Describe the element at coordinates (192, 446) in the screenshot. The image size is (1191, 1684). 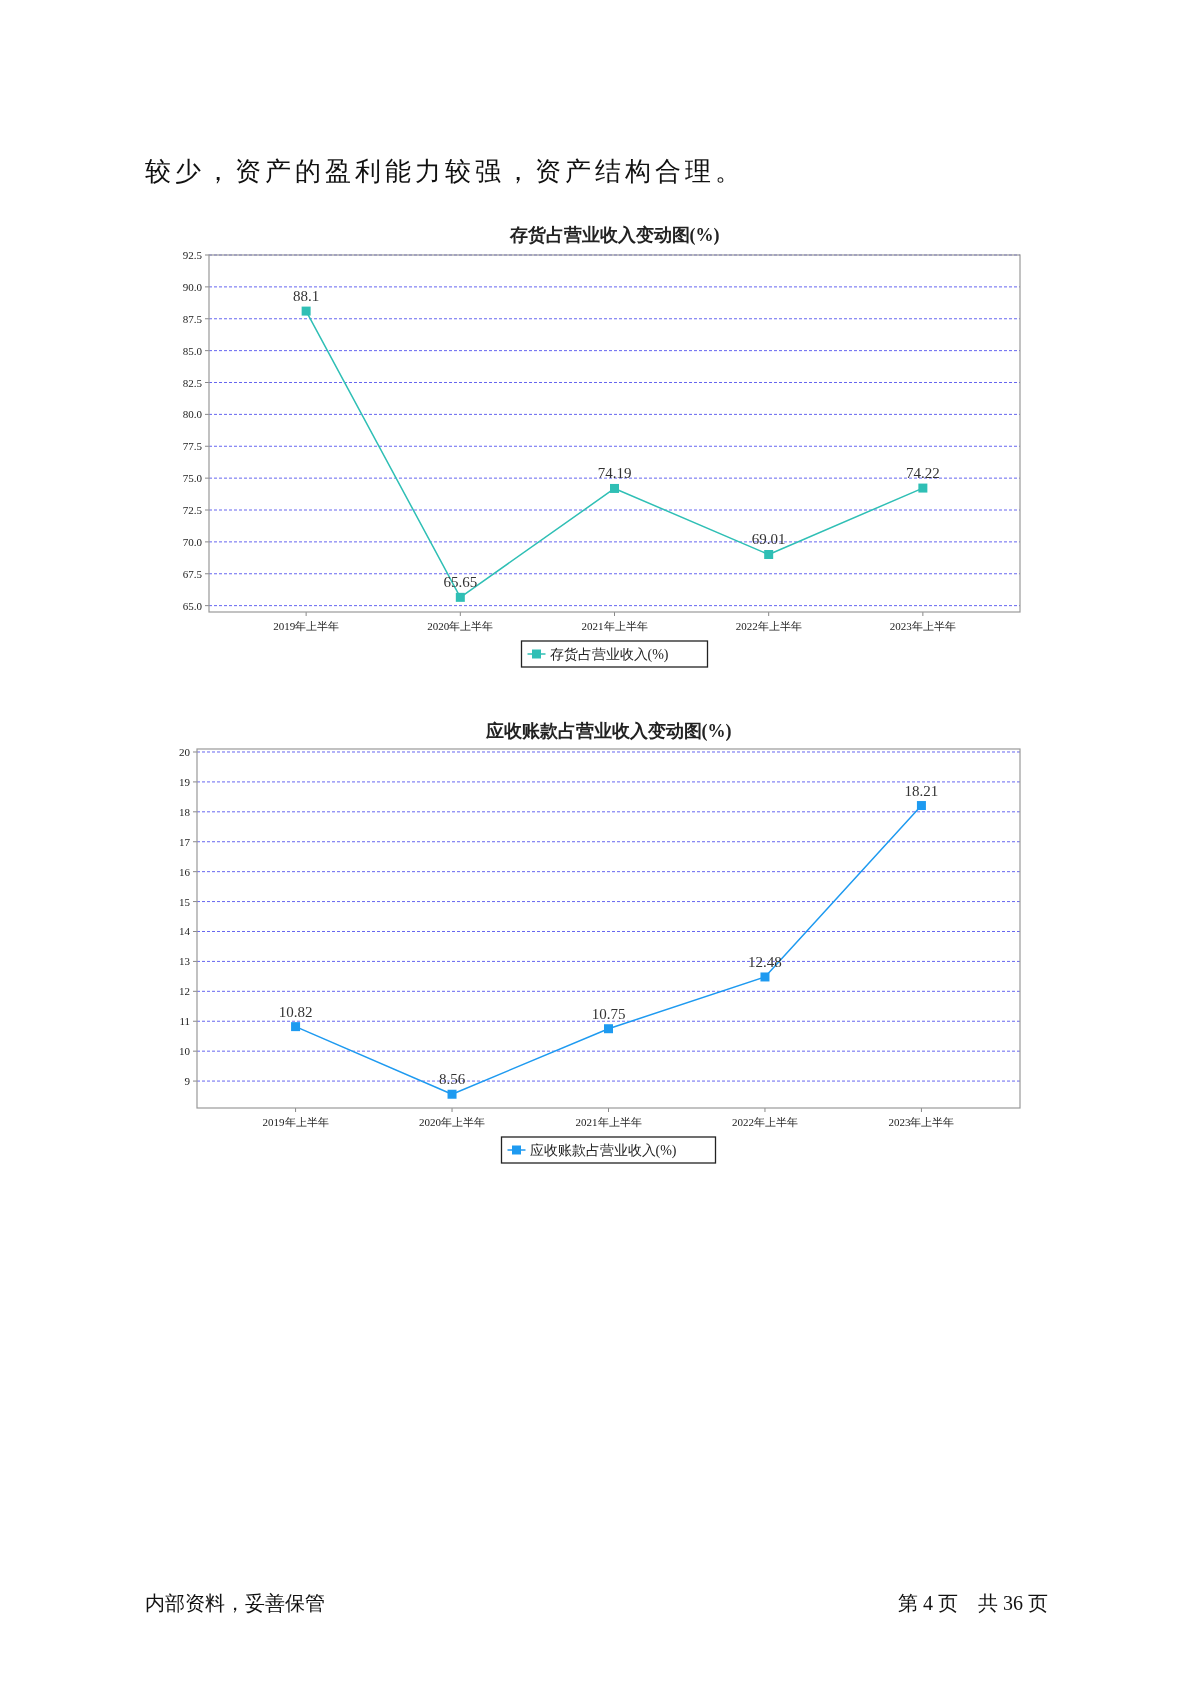
I see `y-tick-label: 77.5` at that location.